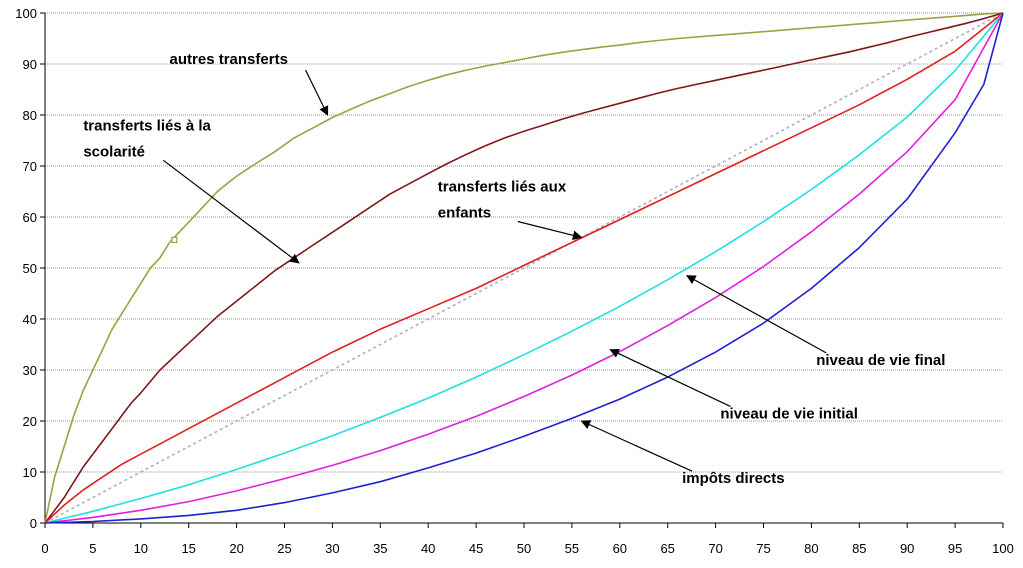 Image resolution: width=1023 pixels, height=568 pixels. What do you see at coordinates (114, 151) in the screenshot?
I see `annotation-label: scolarité` at bounding box center [114, 151].